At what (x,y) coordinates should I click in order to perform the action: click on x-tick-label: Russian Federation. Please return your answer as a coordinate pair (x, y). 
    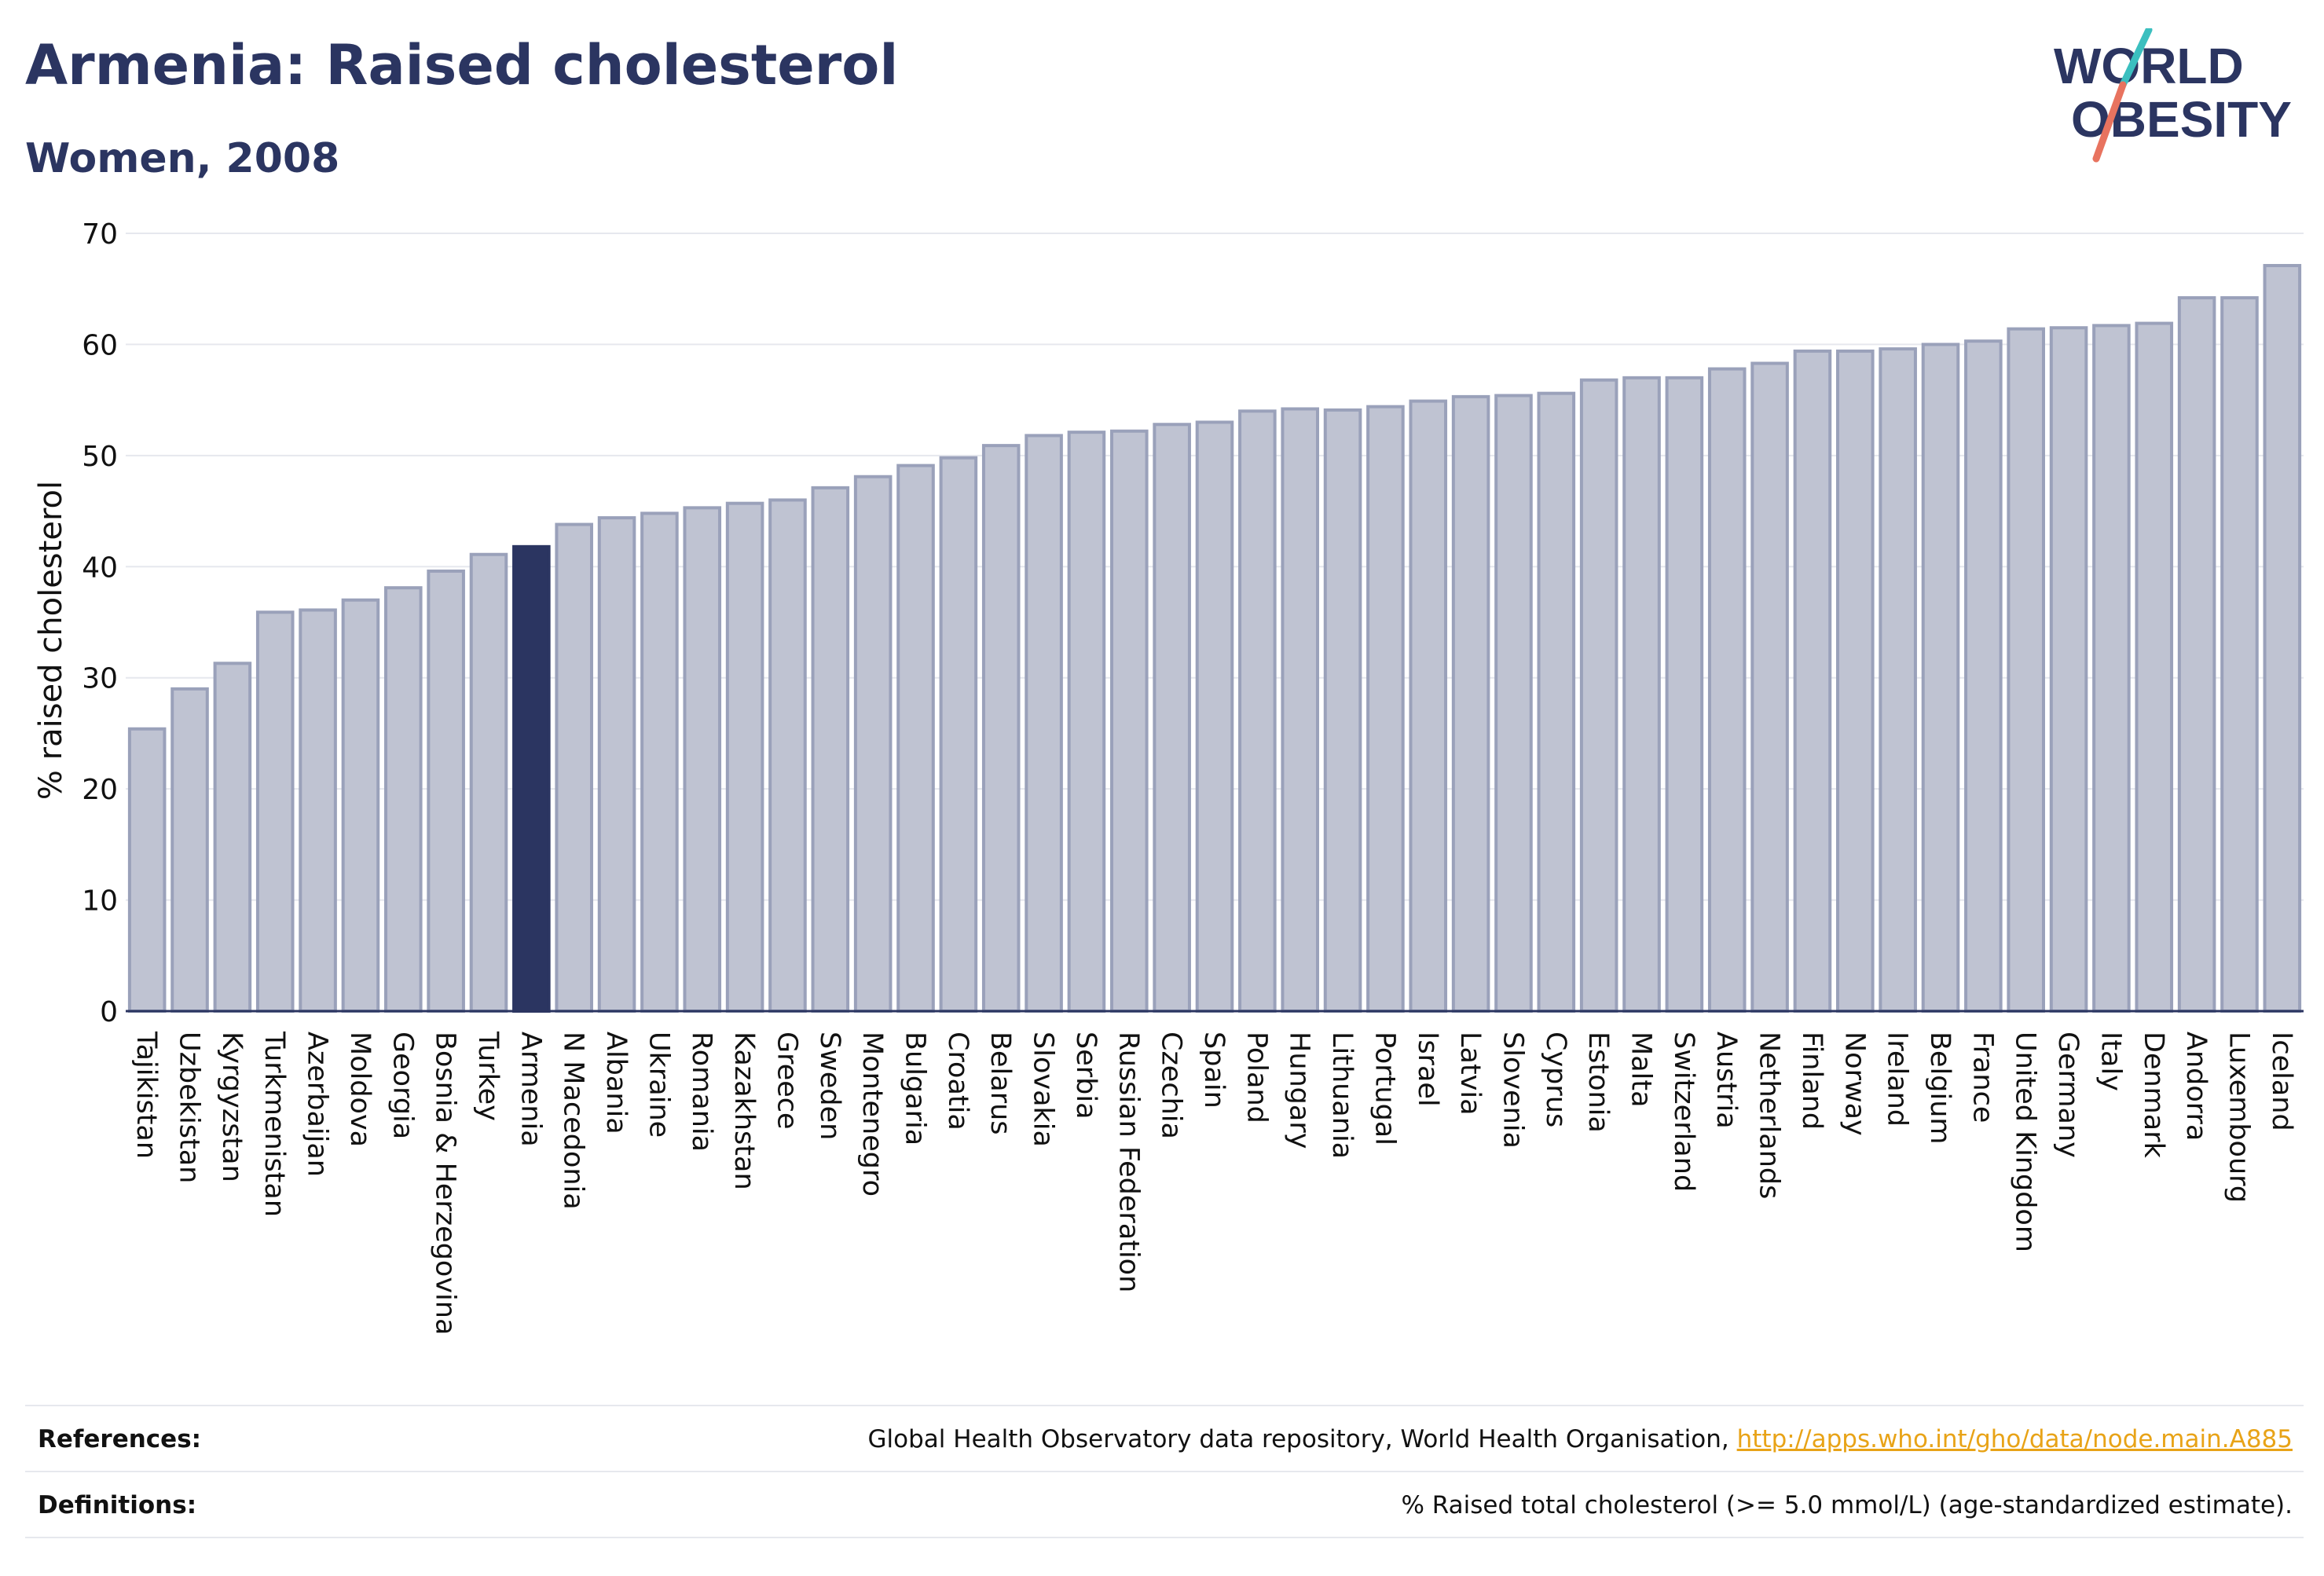
    Looking at the image, I should click on (1128, 1162).